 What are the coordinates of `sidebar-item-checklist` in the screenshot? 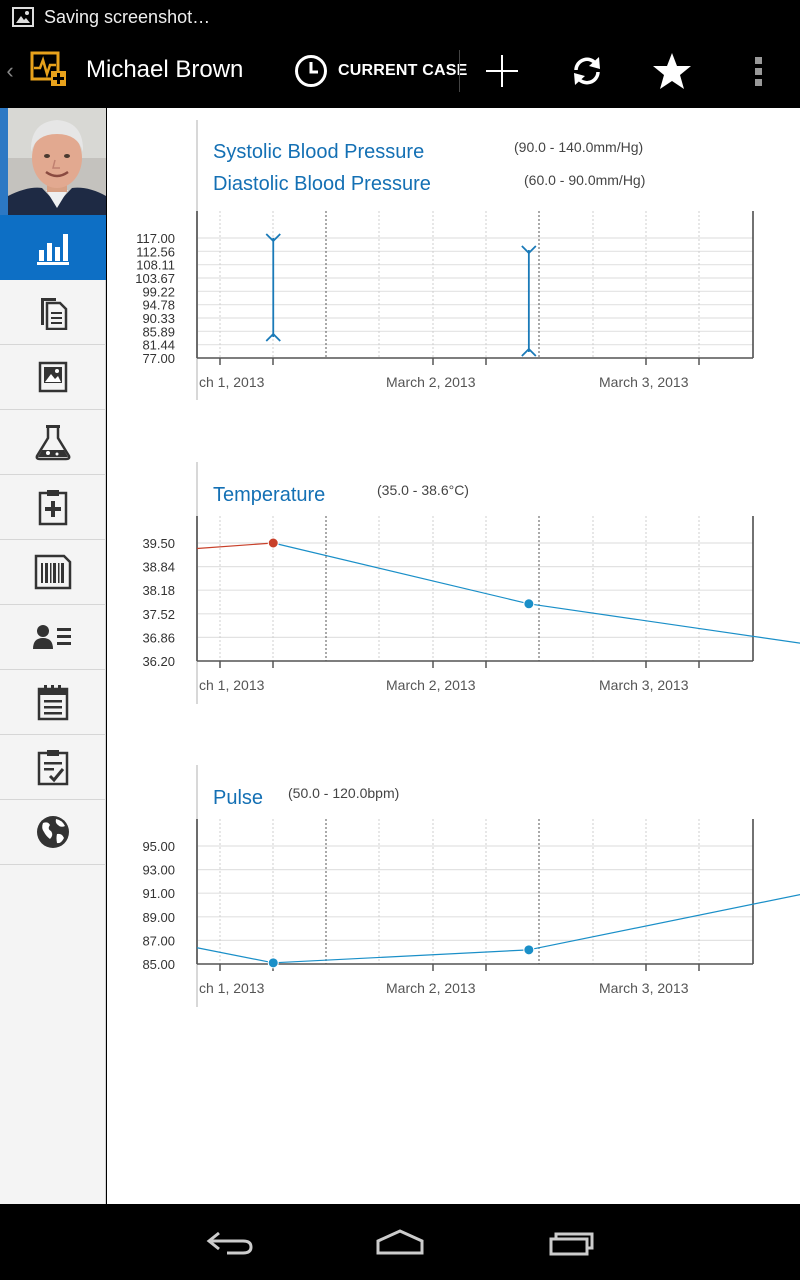 It's located at (53, 767).